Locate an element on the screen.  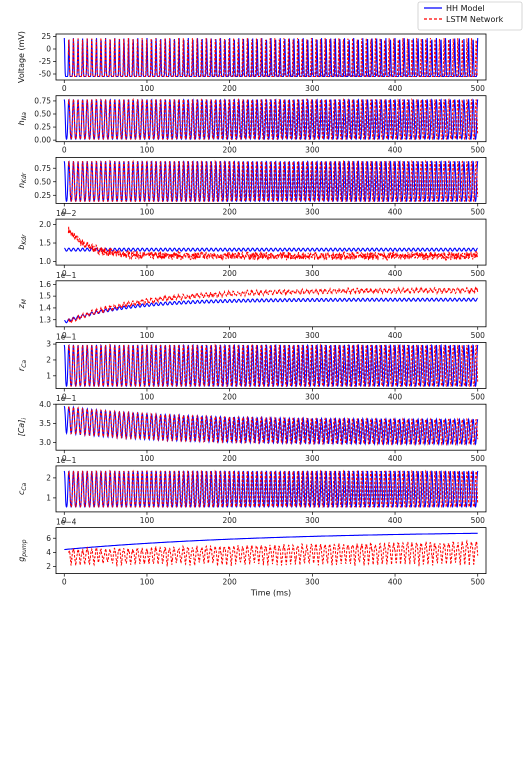
y-tick-label: 0.75 is located at coordinates (42, 168).